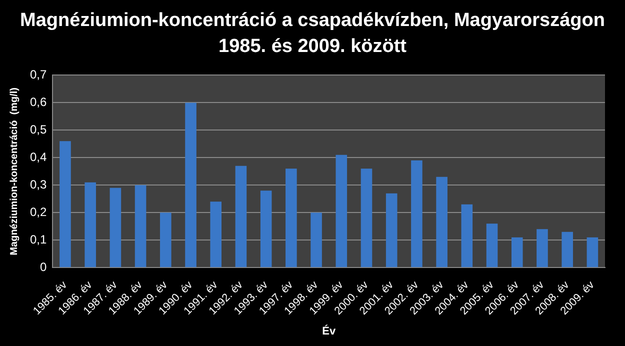 Image resolution: width=625 pixels, height=346 pixels. What do you see at coordinates (14, 172) in the screenshot?
I see `y-axis-title: Magnéziumion-koncentráció (mg/l)` at bounding box center [14, 172].